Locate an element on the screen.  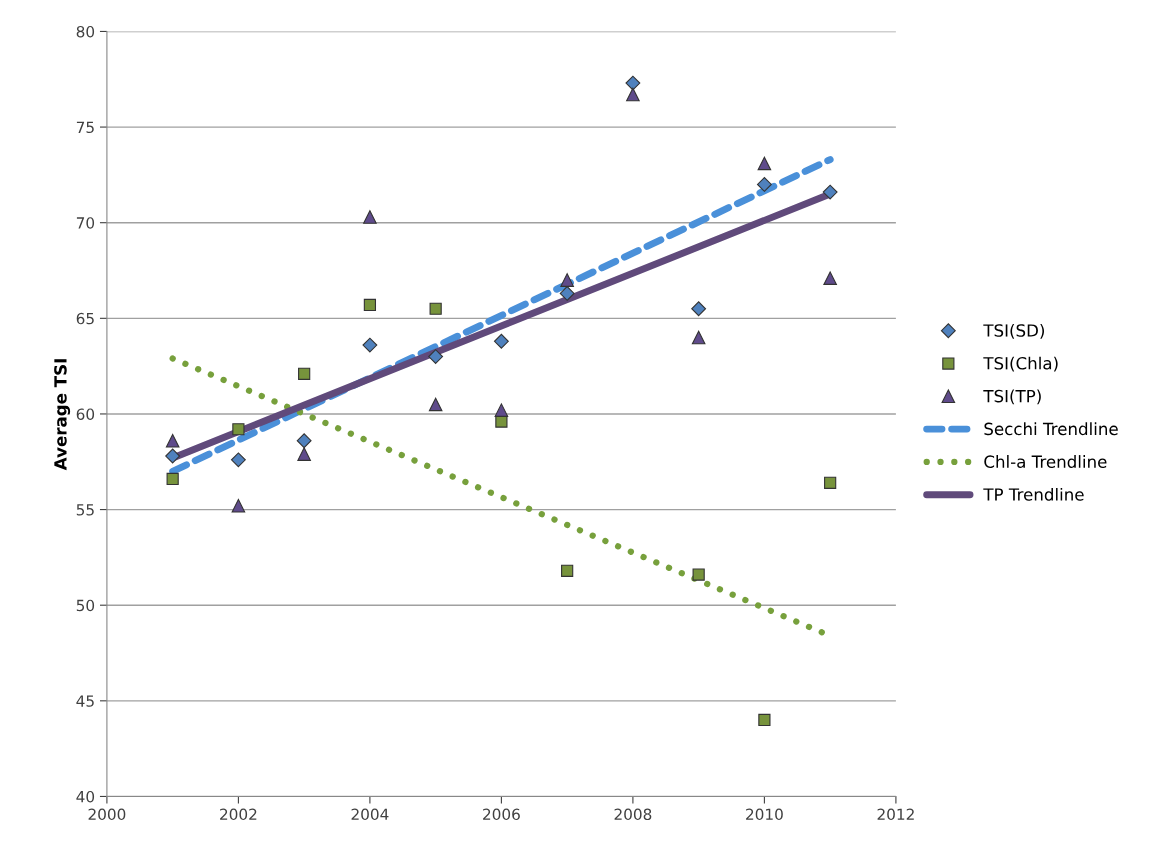
legend-label: TP Trendline is located at coordinates (1033, 494).